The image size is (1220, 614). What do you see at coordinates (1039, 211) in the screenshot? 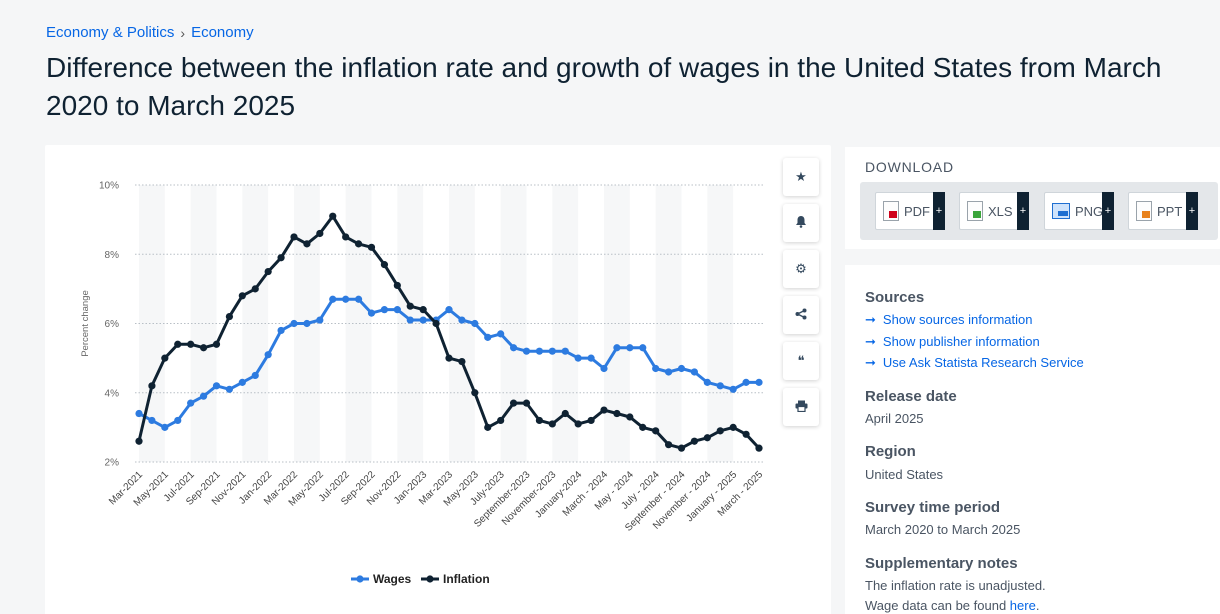
I see `download-bar: PDF + XLS + PNG + PPT +` at bounding box center [1039, 211].